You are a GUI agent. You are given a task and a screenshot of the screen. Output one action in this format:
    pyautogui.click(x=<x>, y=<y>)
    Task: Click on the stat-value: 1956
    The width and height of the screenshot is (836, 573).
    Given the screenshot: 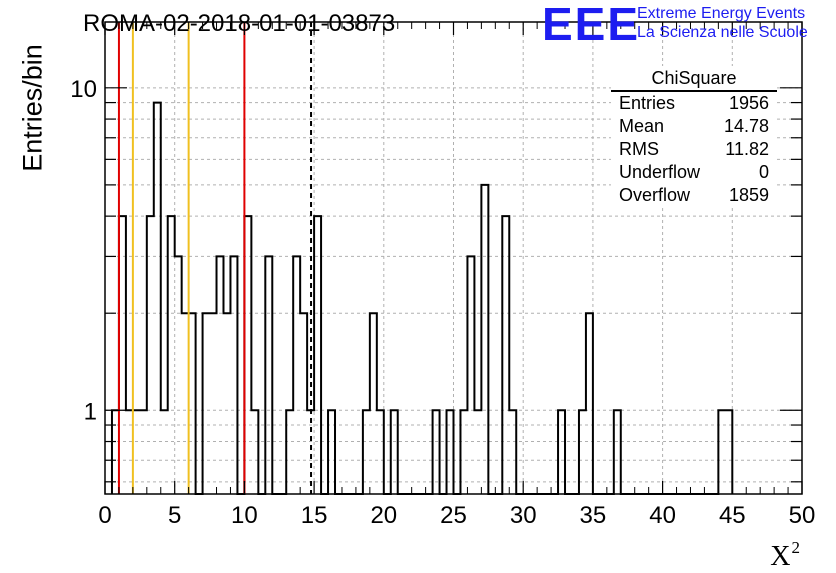 What is the action you would take?
    pyautogui.click(x=748, y=103)
    